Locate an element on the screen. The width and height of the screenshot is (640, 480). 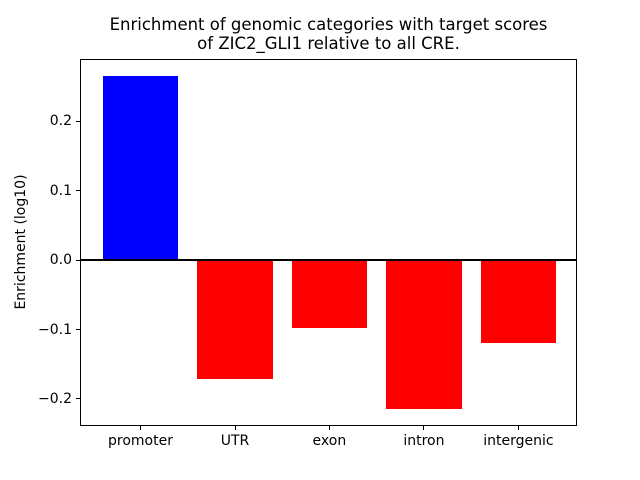
x-tick-label-promoter: promoter is located at coordinates (140, 441).